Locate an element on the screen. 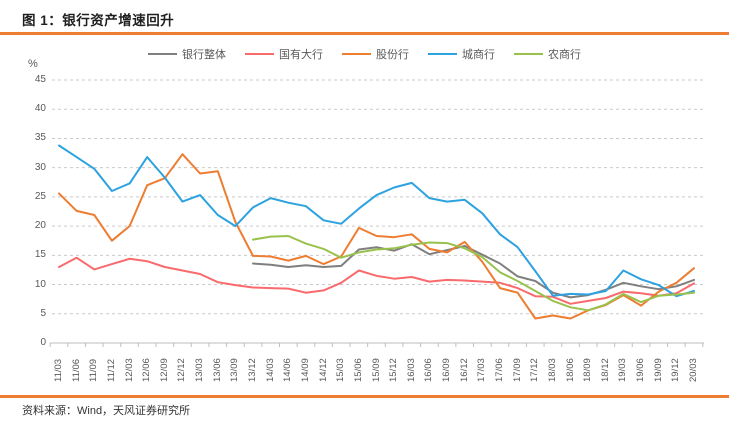 This screenshot has width=729, height=421. legend-label: 国有大行 is located at coordinates (301, 55).